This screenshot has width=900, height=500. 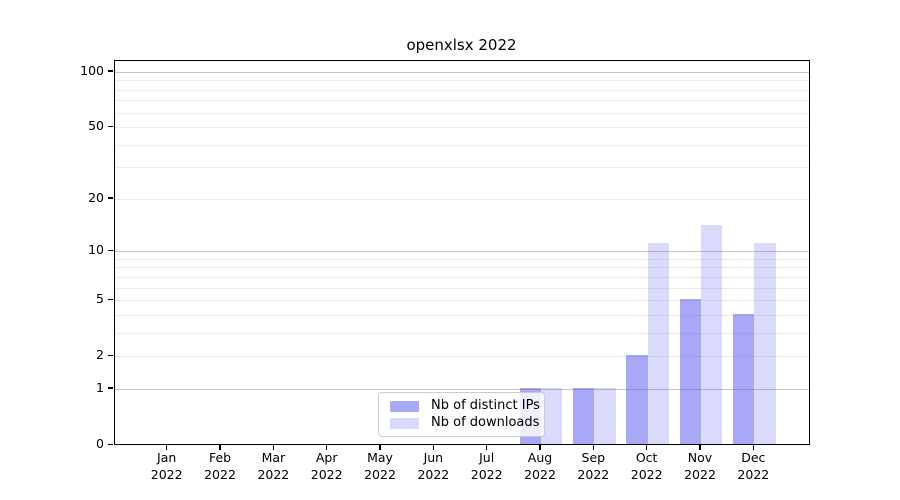 What do you see at coordinates (100, 443) in the screenshot?
I see `y-tick-label: 0` at bounding box center [100, 443].